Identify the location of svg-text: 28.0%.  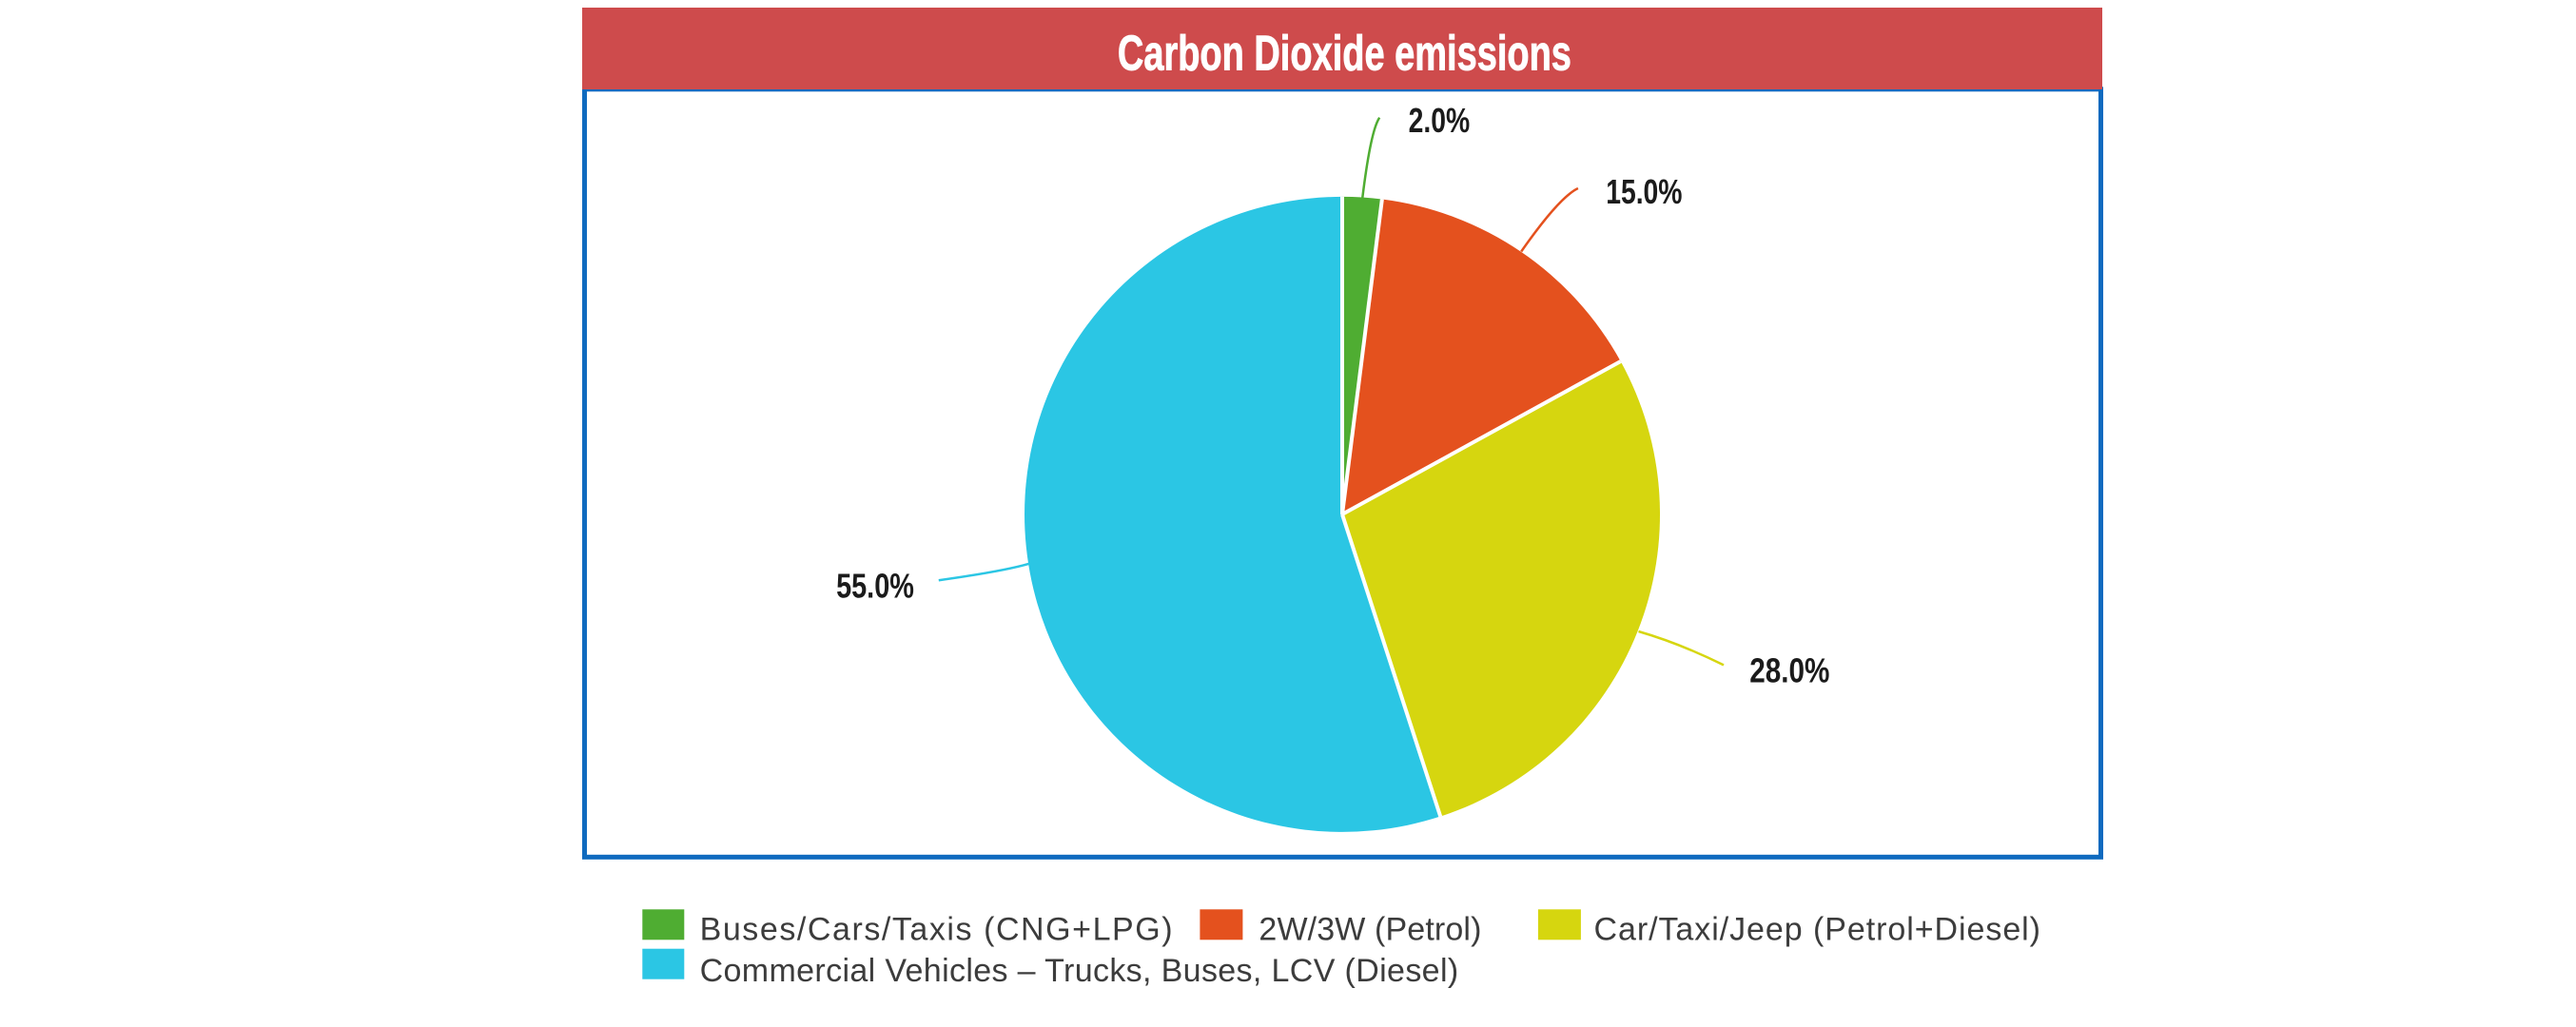
(1789, 669).